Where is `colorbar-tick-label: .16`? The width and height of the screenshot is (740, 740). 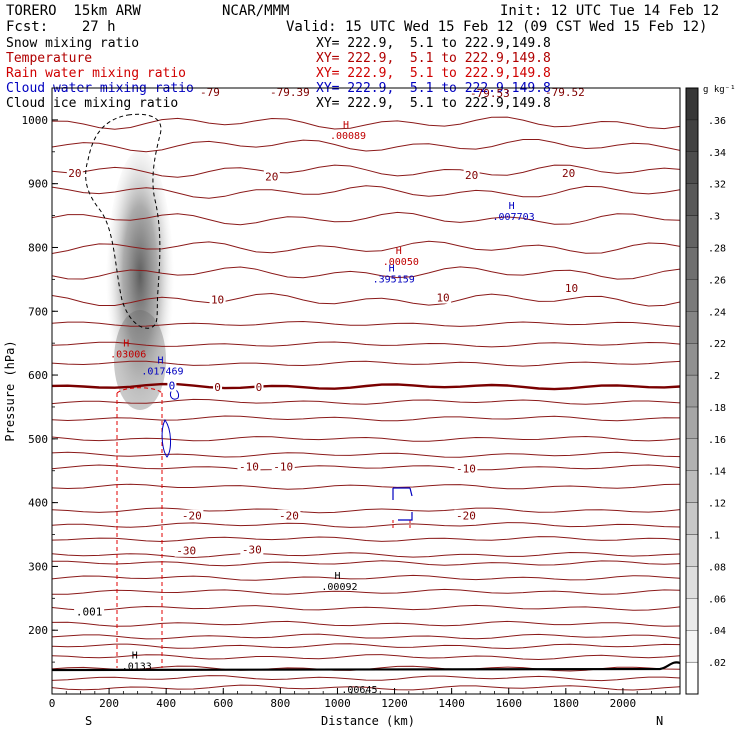 colorbar-tick-label: .16 is located at coordinates (717, 440).